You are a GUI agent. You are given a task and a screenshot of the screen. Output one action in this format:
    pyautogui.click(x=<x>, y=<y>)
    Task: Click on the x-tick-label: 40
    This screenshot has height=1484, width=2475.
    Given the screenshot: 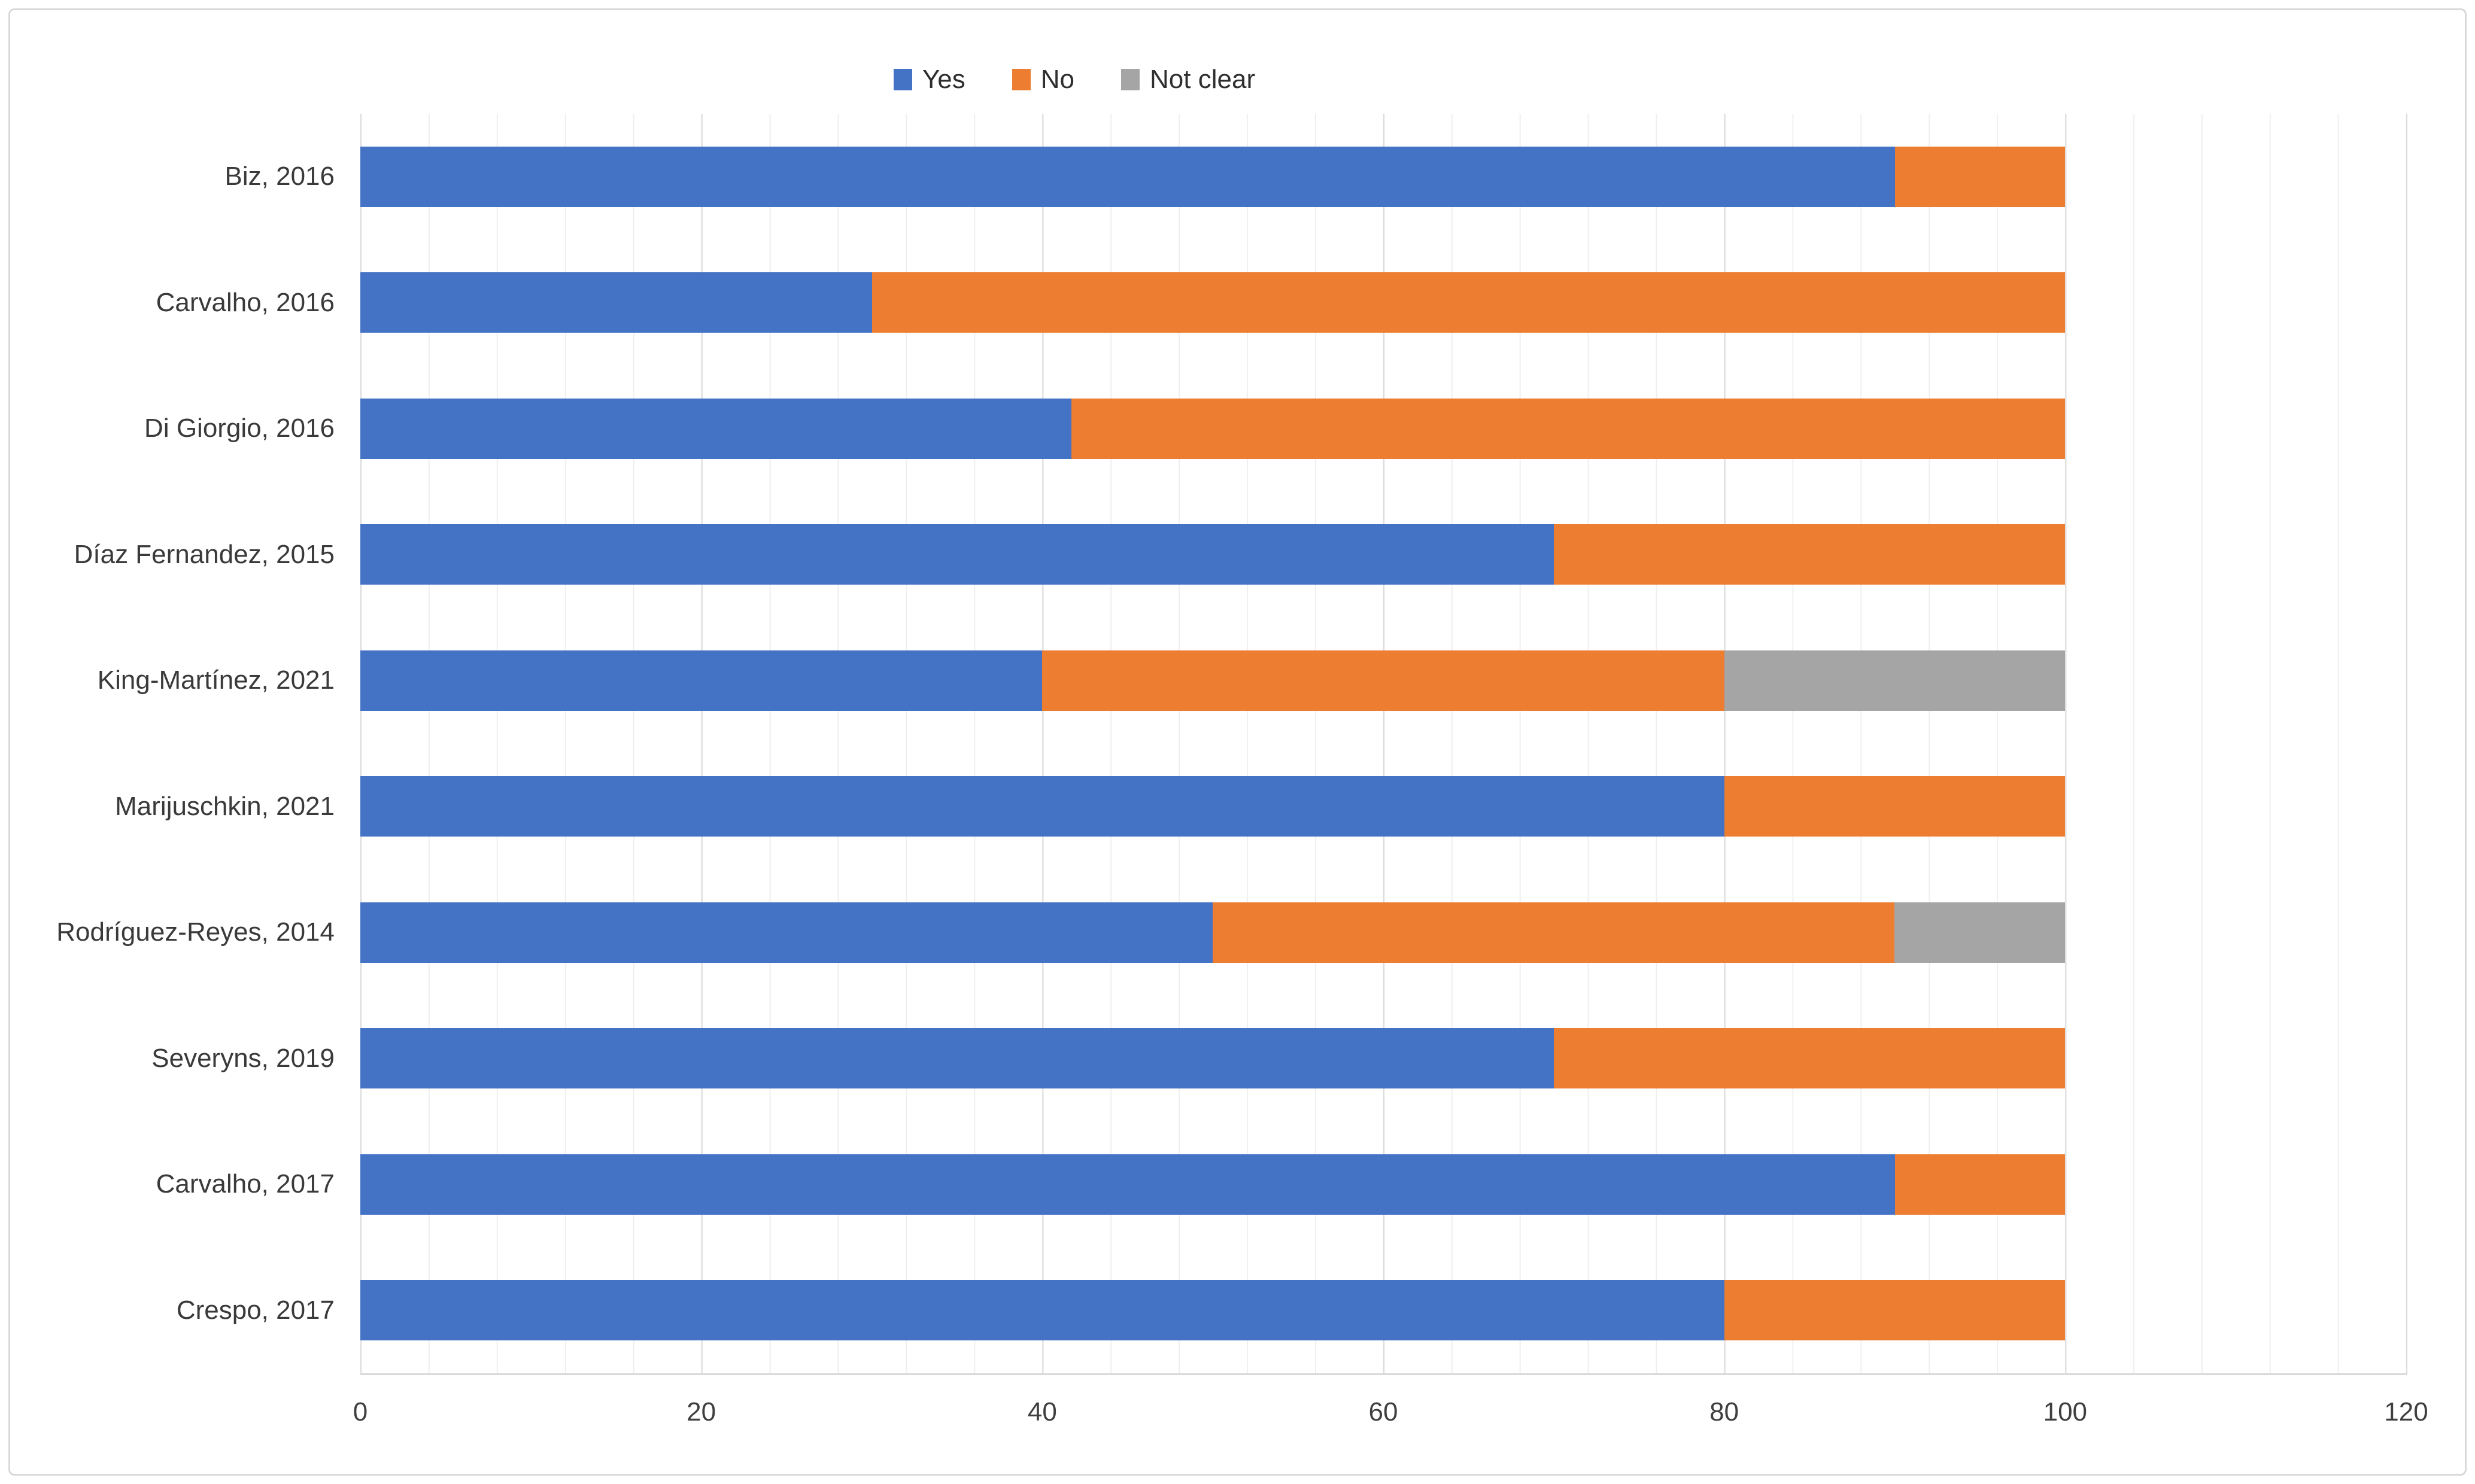 What is the action you would take?
    pyautogui.click(x=1042, y=1412)
    